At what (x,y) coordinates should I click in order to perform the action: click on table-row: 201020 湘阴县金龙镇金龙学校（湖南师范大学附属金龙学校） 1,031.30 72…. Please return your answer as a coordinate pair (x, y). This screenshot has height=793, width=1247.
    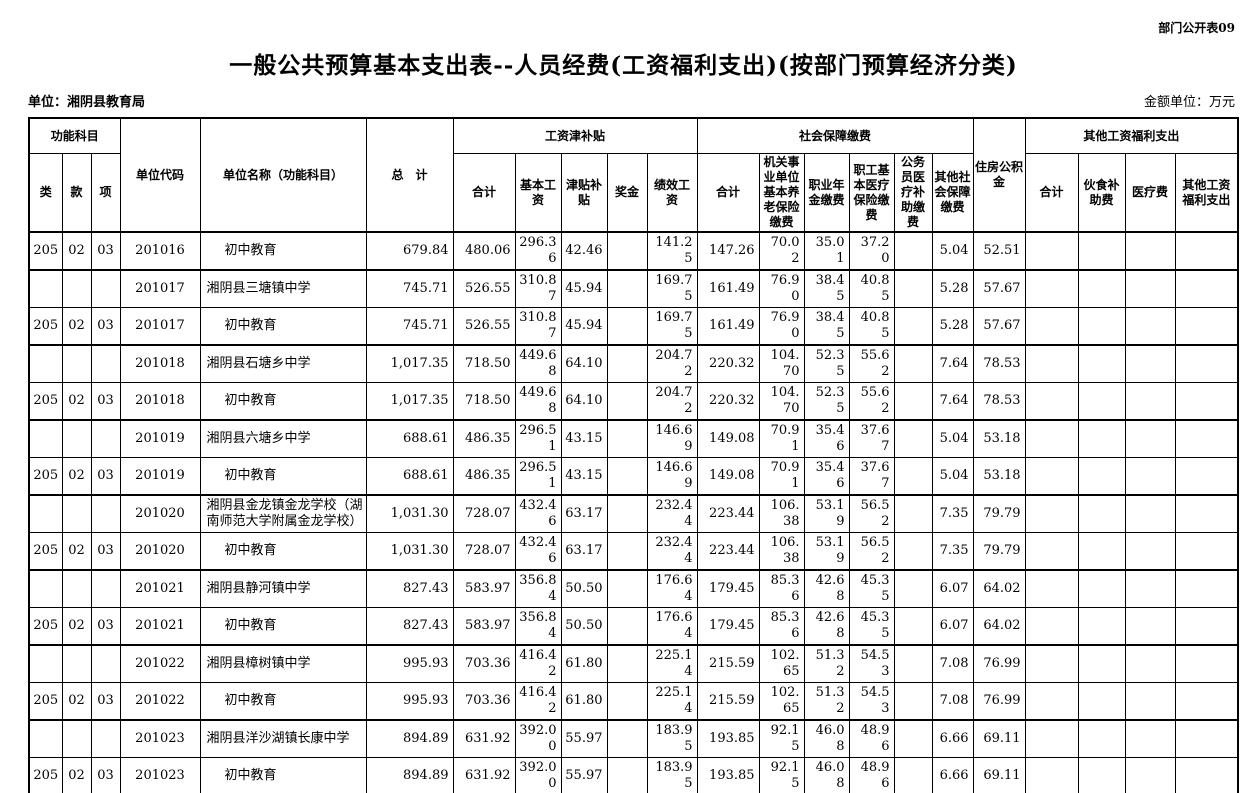
    Looking at the image, I should click on (633, 513).